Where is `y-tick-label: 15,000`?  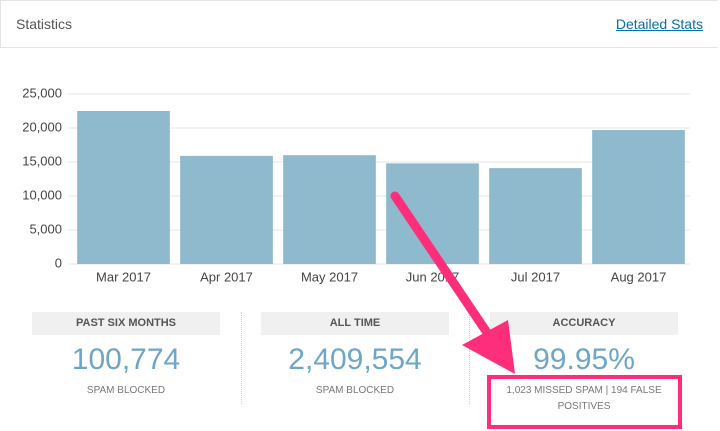 y-tick-label: 15,000 is located at coordinates (42, 160).